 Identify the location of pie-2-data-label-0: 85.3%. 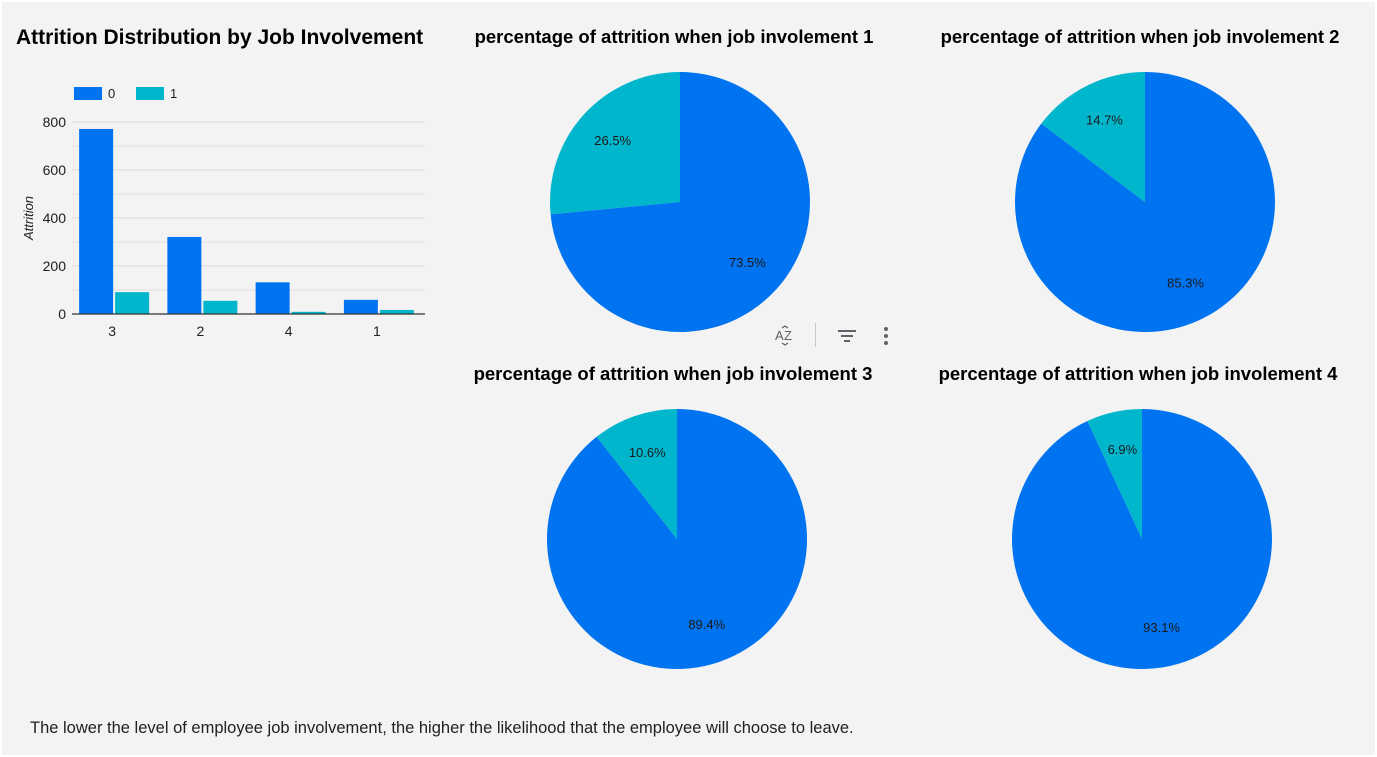
(1185, 282).